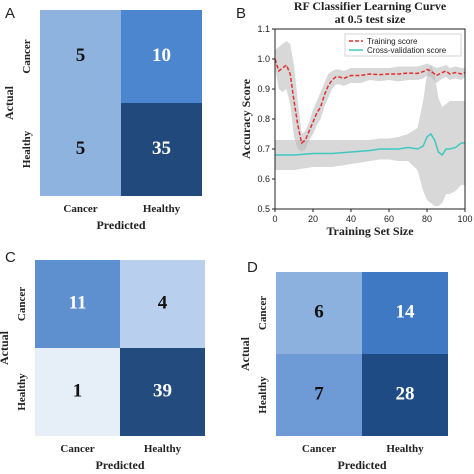 The height and width of the screenshot is (474, 474). What do you see at coordinates (263, 29) in the screenshot?
I see `y-tick-label: 1.1` at bounding box center [263, 29].